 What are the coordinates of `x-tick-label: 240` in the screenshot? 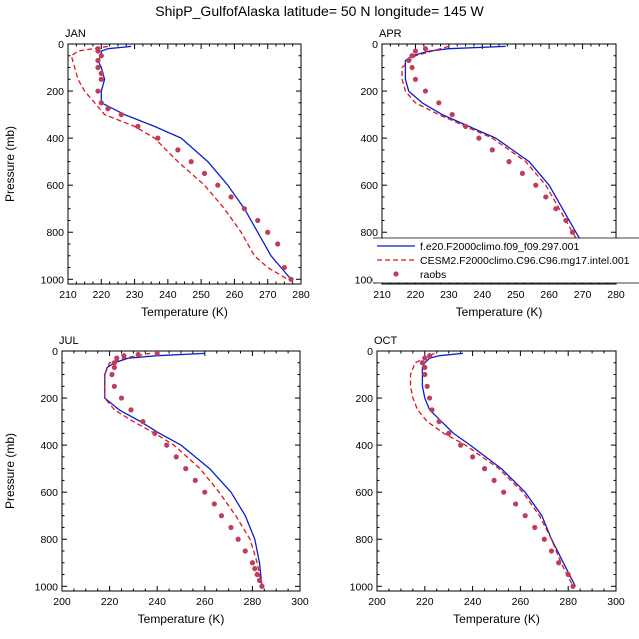 It's located at (483, 295).